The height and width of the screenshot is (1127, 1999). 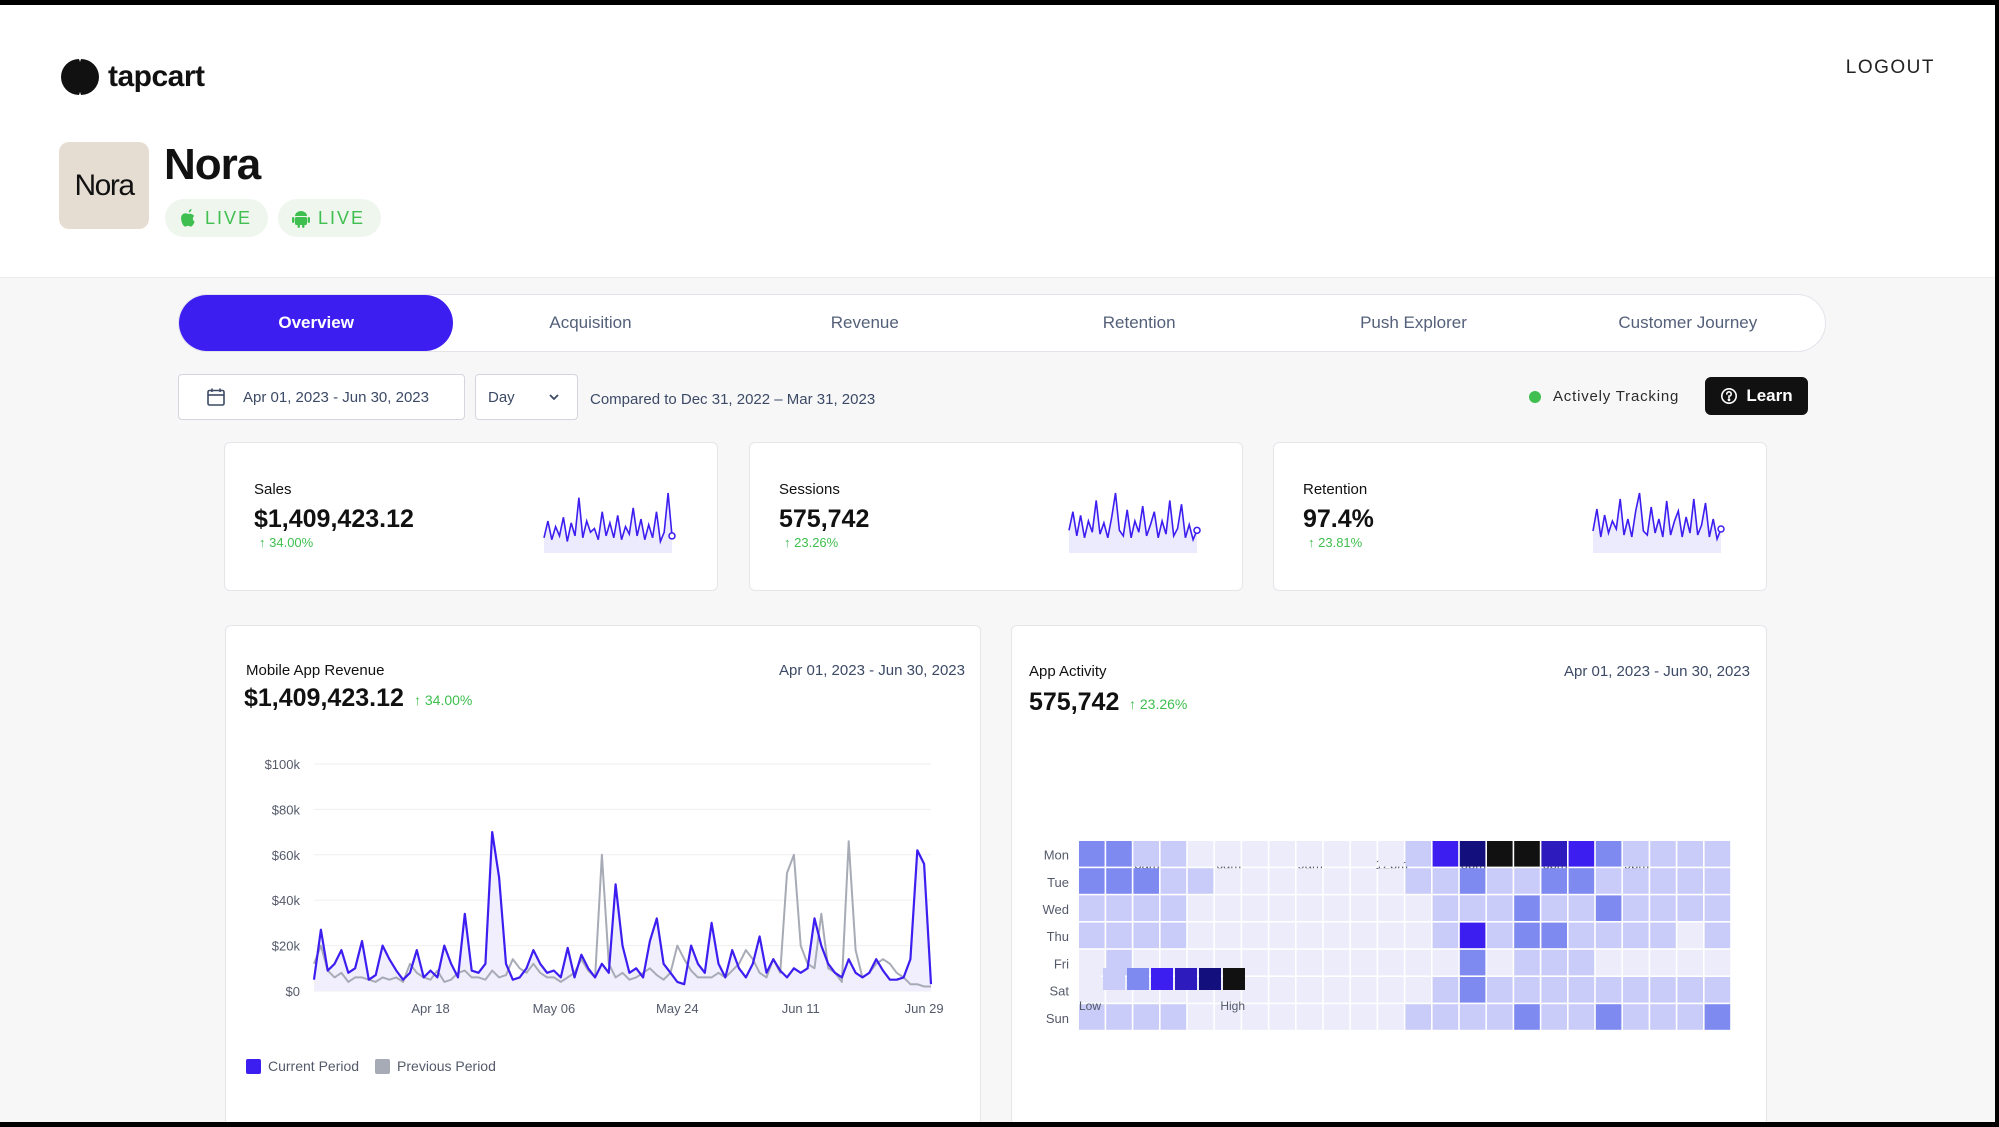 I want to click on tab-overview: Overview, so click(x=316, y=323).